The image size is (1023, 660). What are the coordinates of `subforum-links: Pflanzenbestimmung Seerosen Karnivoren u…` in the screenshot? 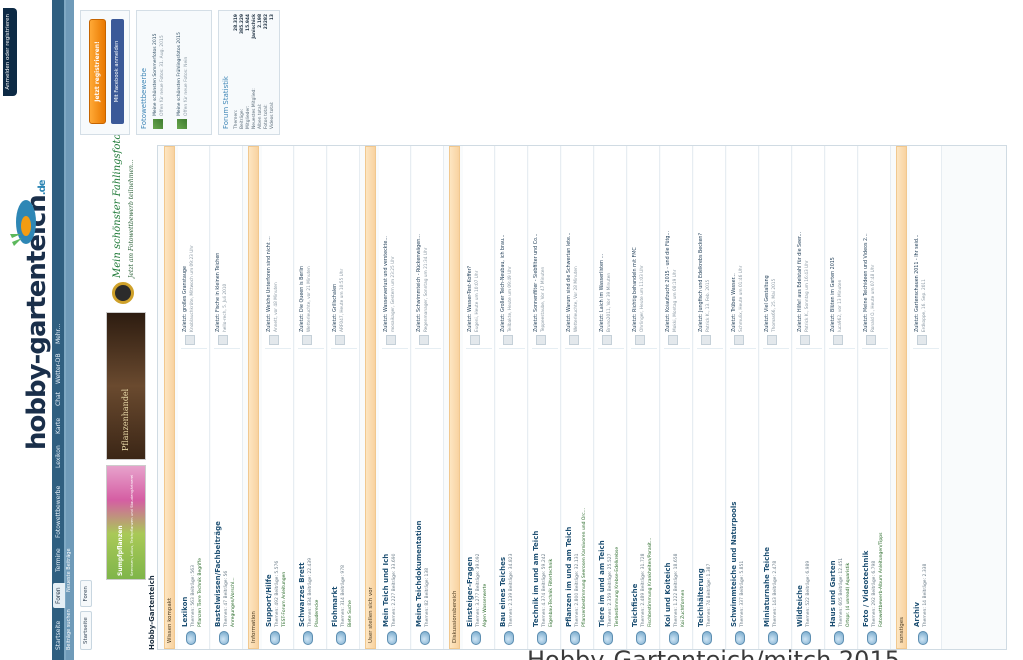 It's located at (584, 567).